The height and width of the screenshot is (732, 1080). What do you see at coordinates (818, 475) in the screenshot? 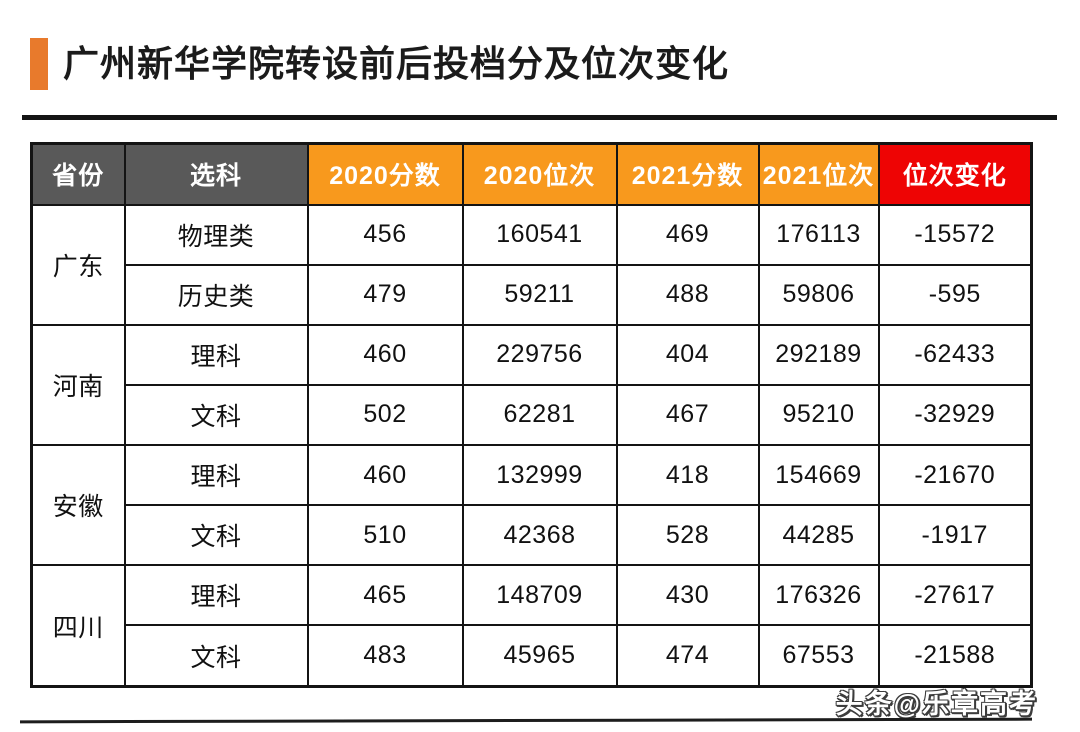
I see `rank-cell: 154669` at bounding box center [818, 475].